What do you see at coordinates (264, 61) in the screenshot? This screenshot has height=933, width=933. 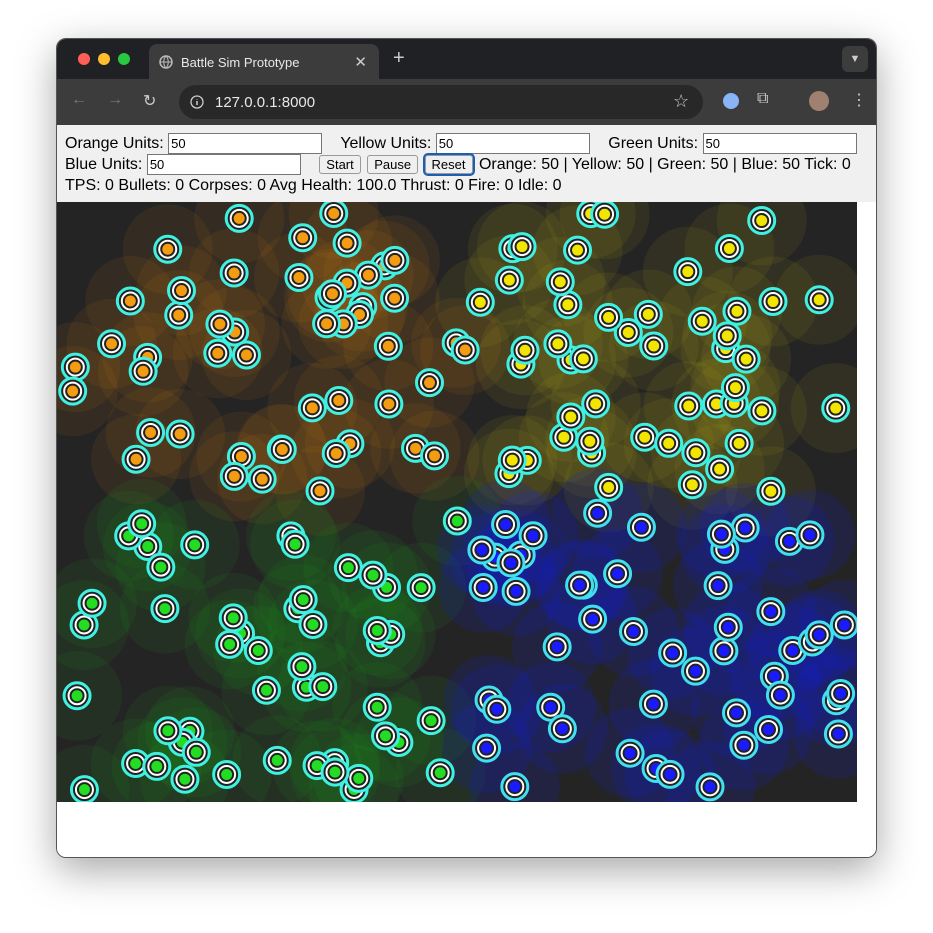 I see `tab: Battle Sim Prototype ✕` at bounding box center [264, 61].